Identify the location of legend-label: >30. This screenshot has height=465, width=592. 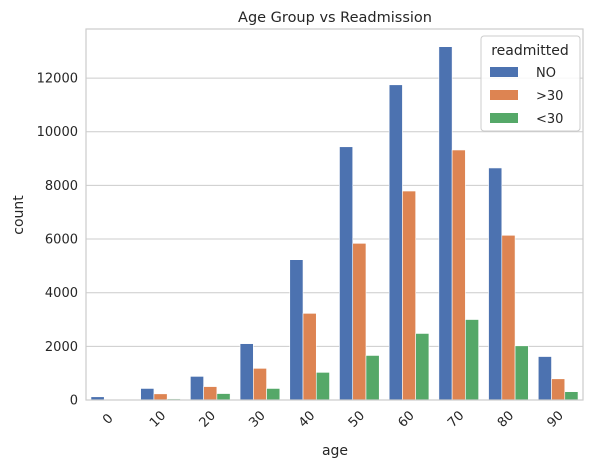
(549, 96).